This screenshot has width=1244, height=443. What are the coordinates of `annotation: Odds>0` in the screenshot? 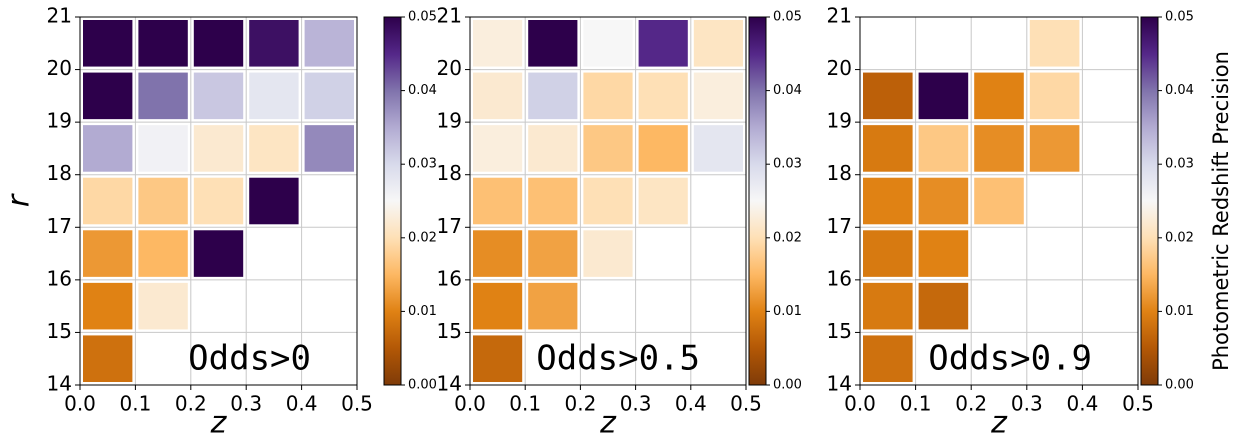 It's located at (249, 359).